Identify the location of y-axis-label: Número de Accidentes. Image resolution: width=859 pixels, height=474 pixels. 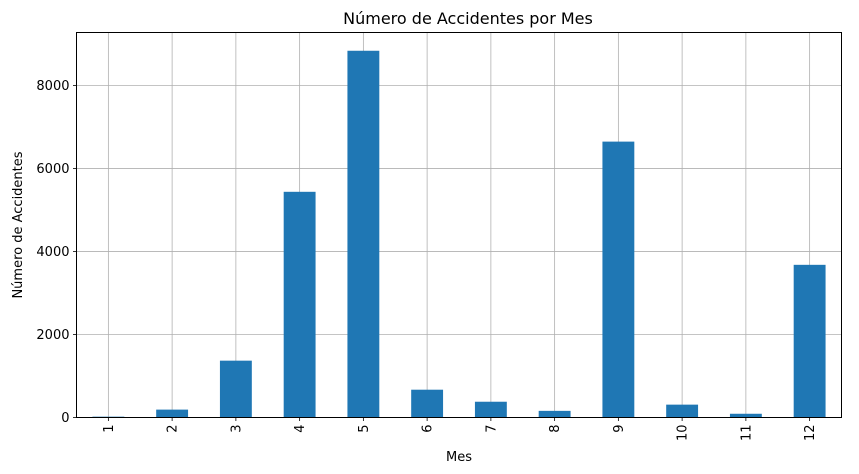
(18, 224).